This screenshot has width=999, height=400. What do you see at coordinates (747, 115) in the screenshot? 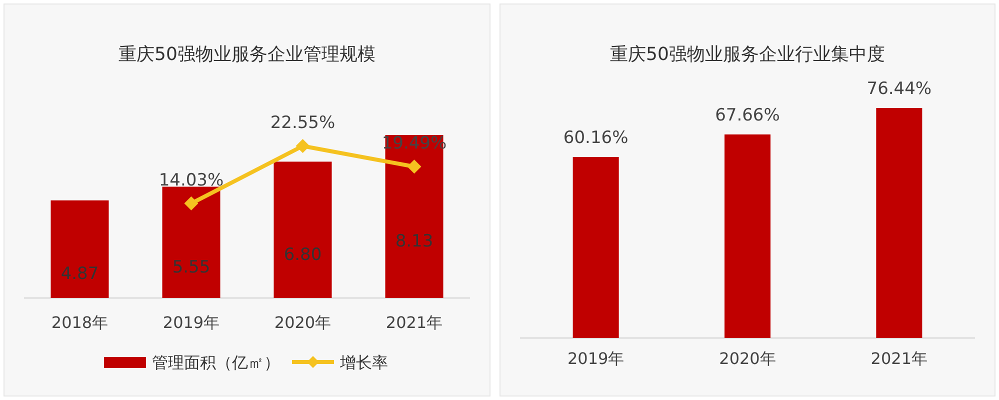
I see `data-label: 67.66%` at bounding box center [747, 115].